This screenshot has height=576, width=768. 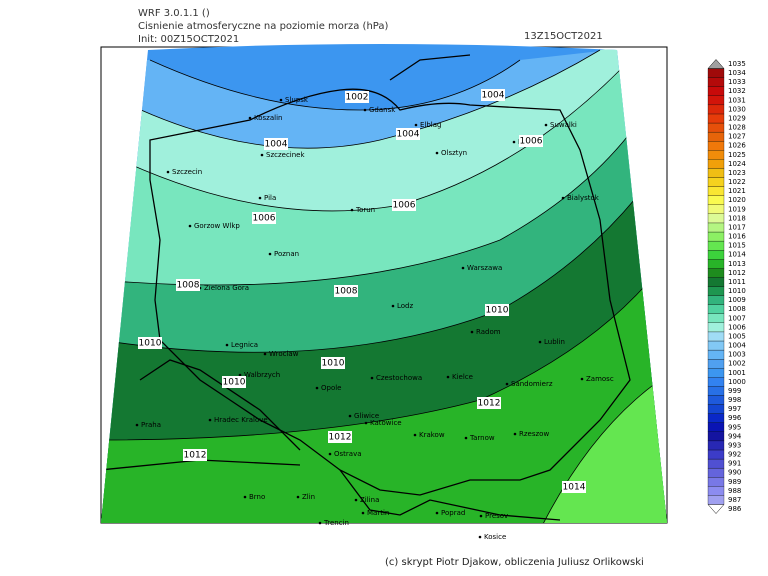 What do you see at coordinates (268, 118) in the screenshot?
I see `city-name: Koszalin` at bounding box center [268, 118].